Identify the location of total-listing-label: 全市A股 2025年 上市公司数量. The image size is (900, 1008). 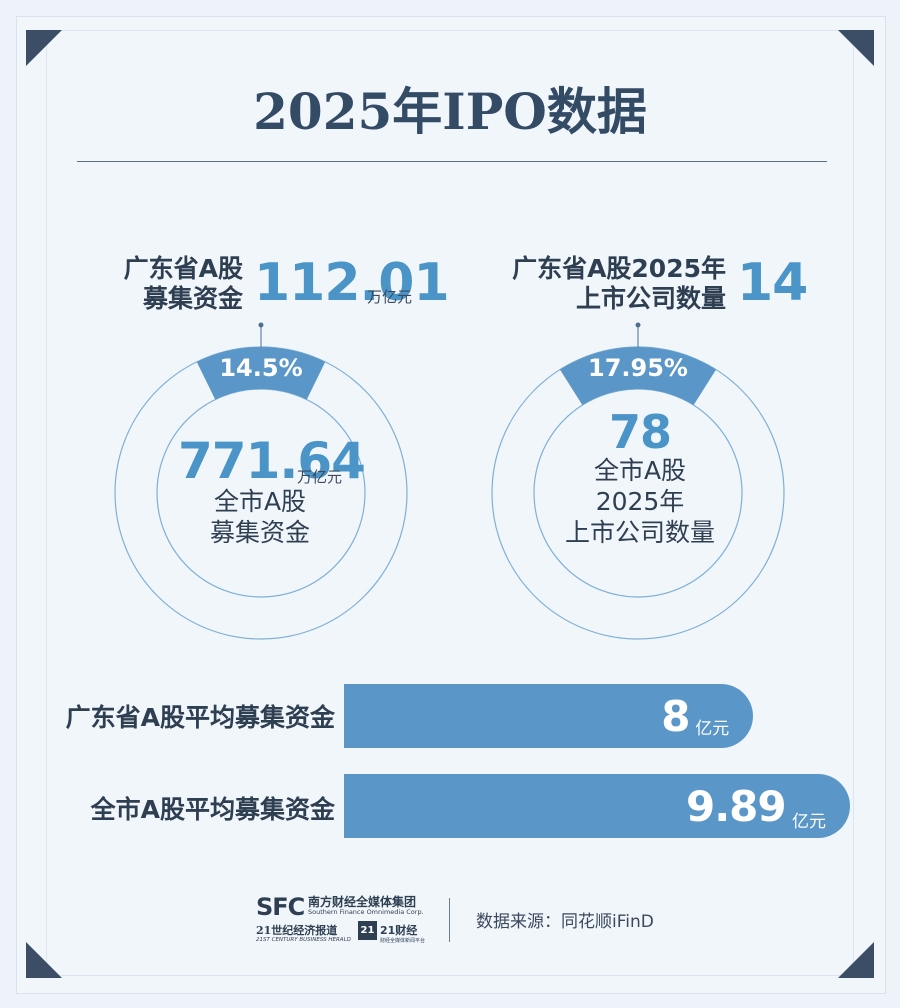
(640, 501).